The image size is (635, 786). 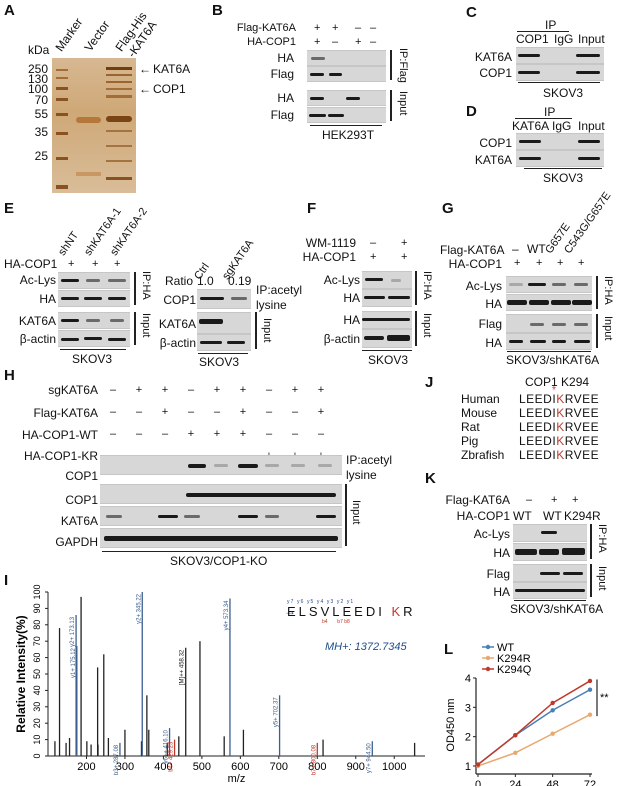 What do you see at coordinates (538, 413) in the screenshot?
I see `sequence: LEEDI` at bounding box center [538, 413].